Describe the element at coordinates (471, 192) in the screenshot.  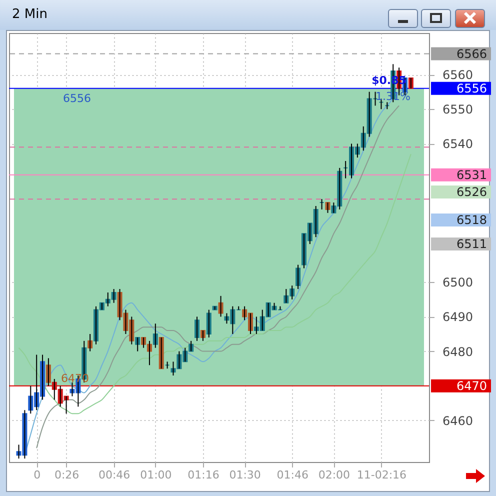
I see `text: 6526` at that location.